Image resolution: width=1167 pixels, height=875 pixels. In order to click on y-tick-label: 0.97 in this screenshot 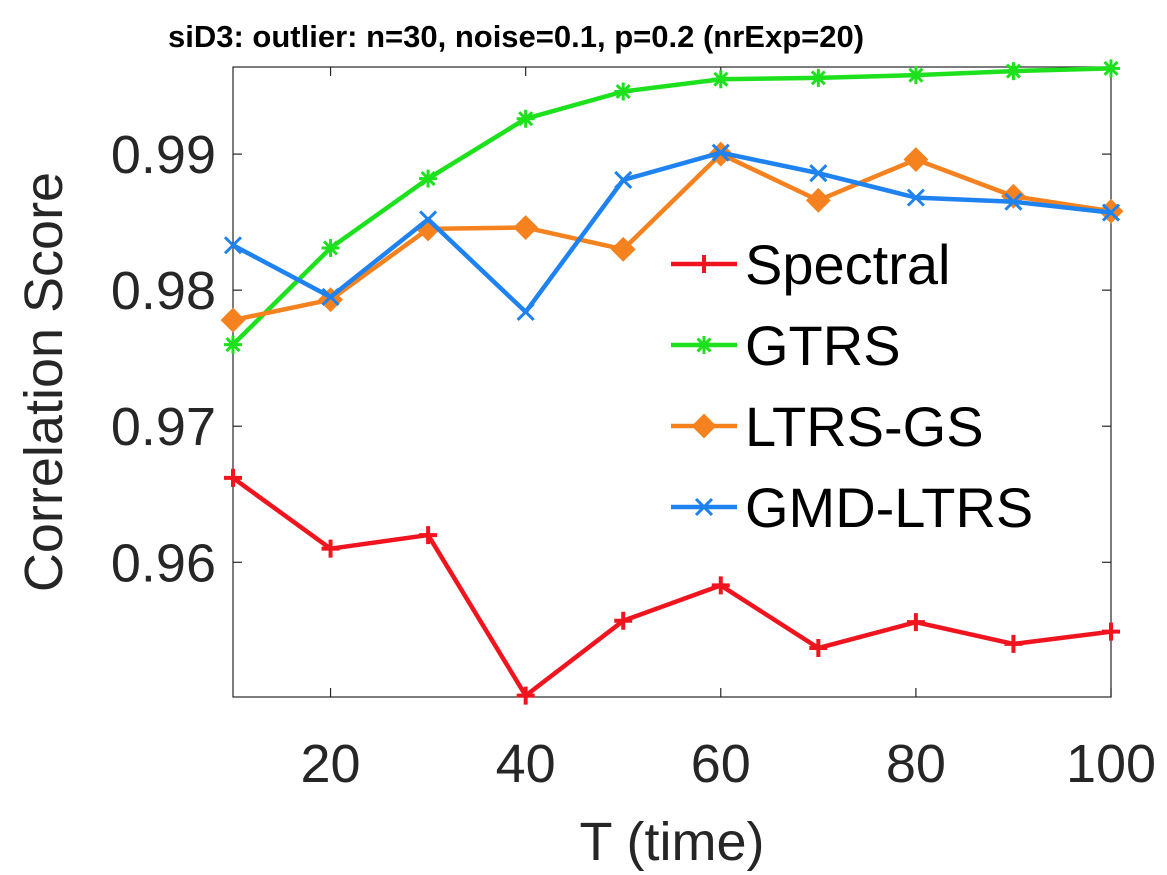, I will do `click(163, 427)`.